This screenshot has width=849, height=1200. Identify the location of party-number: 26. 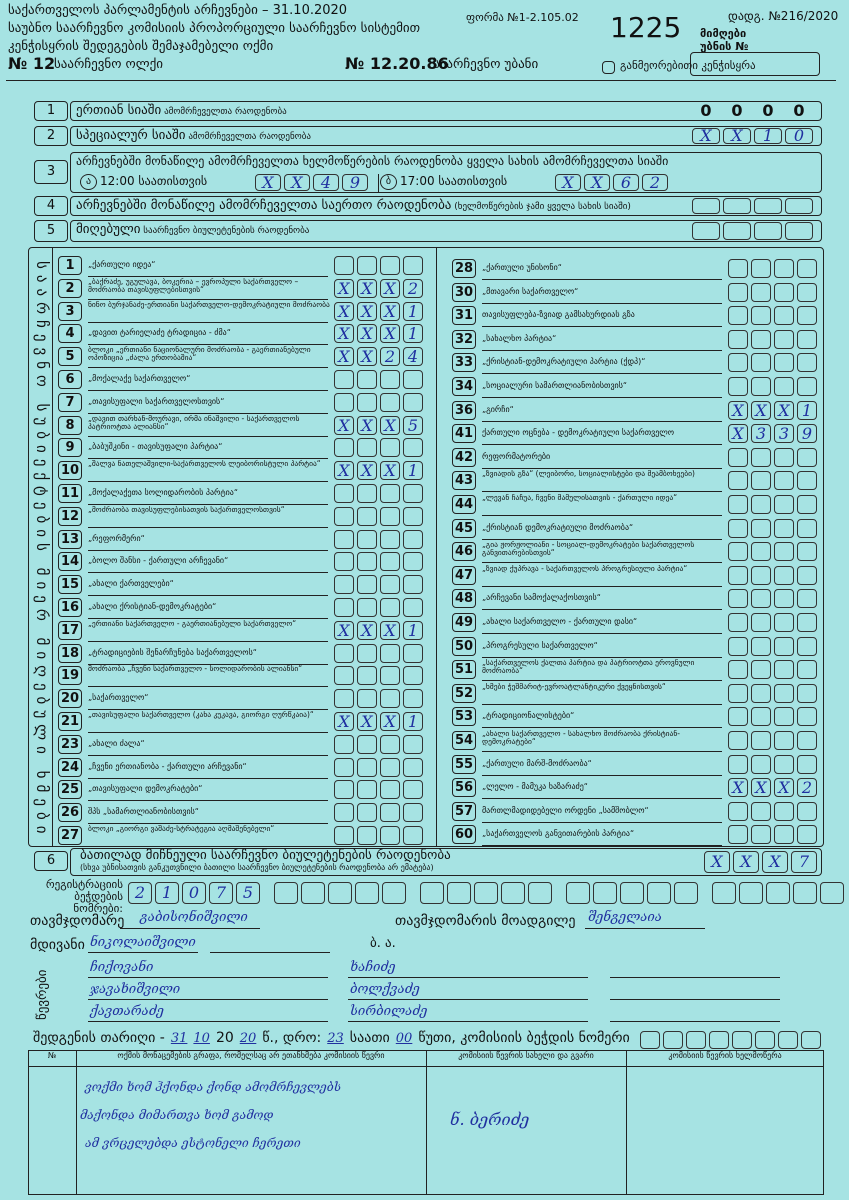
(70, 813).